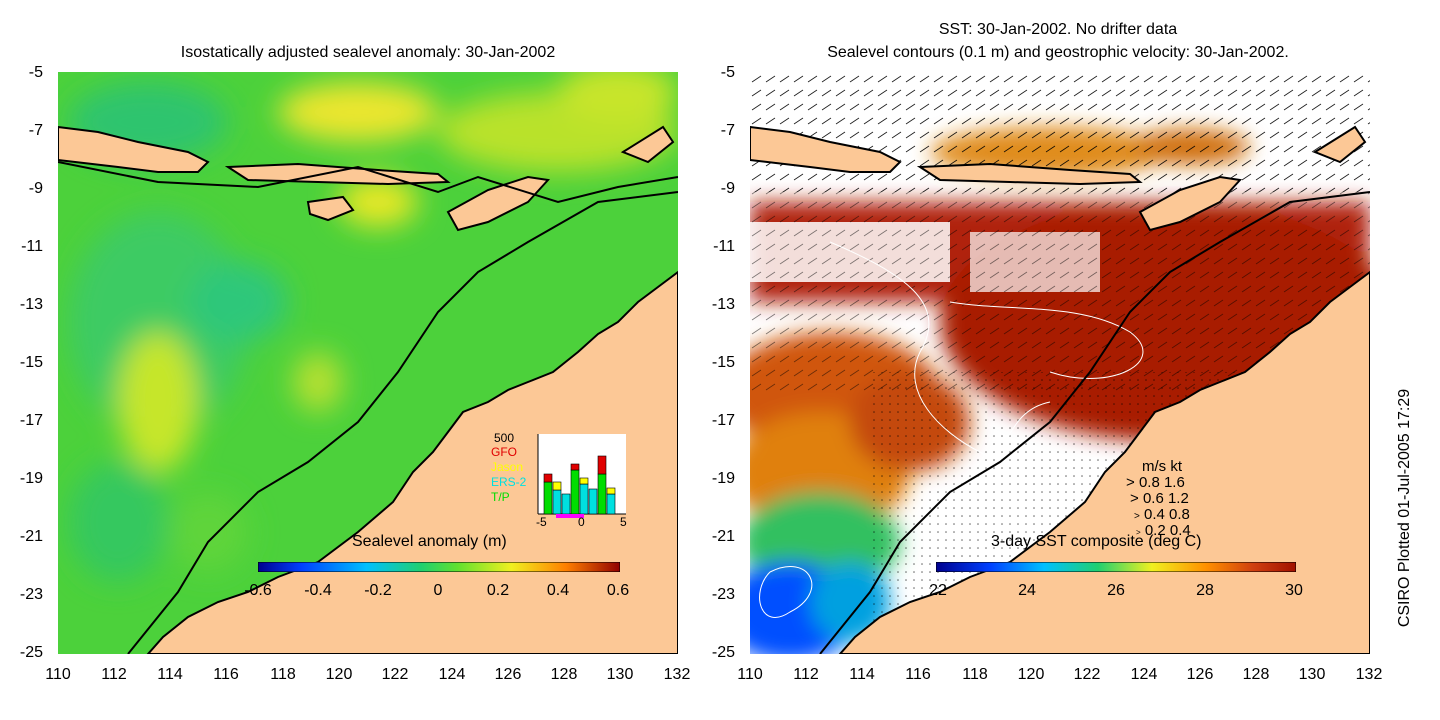  What do you see at coordinates (1116, 590) in the screenshot?
I see `right-colorbar-label: 26` at bounding box center [1116, 590].